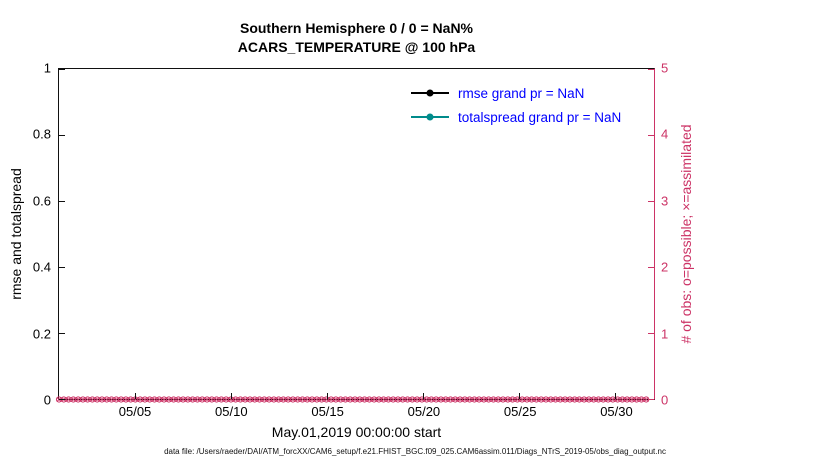 The width and height of the screenshot is (830, 470). I want to click on rmse-marker-icon, so click(430, 93).